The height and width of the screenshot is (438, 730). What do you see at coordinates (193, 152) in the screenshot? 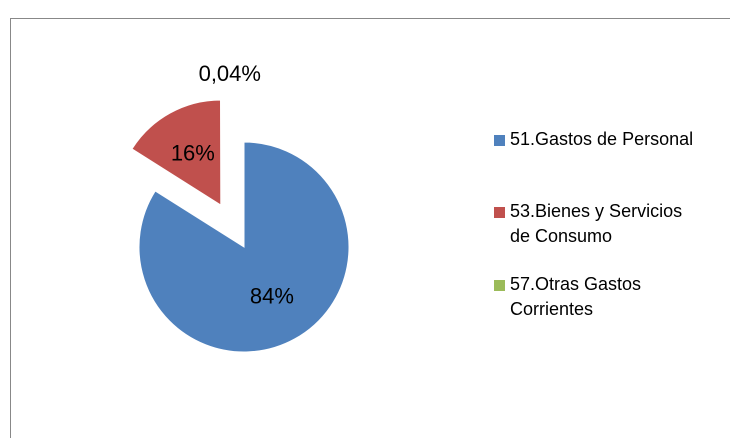
I see `data-label: 16%` at bounding box center [193, 152].